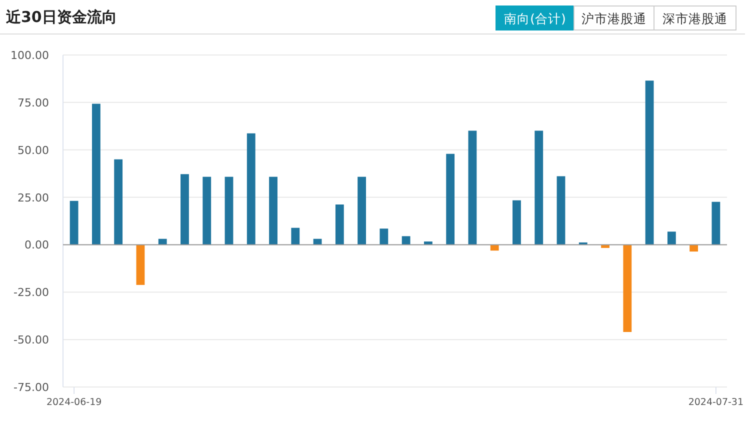 The height and width of the screenshot is (421, 750). Describe the element at coordinates (31, 293) in the screenshot. I see `y-tick-label: -25.00` at that location.